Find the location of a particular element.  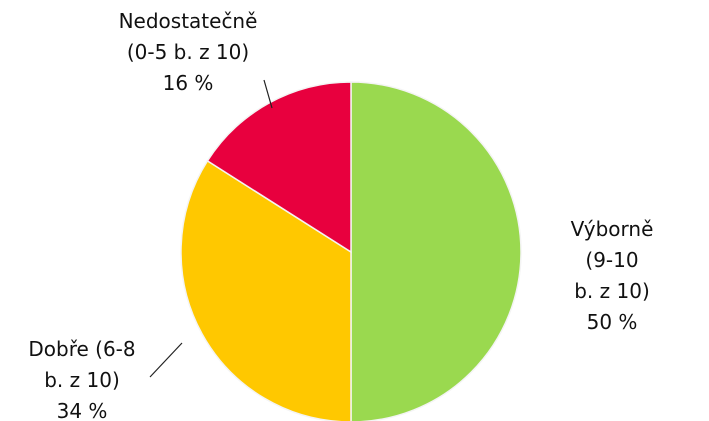

value-label: 16 % is located at coordinates (188, 83).